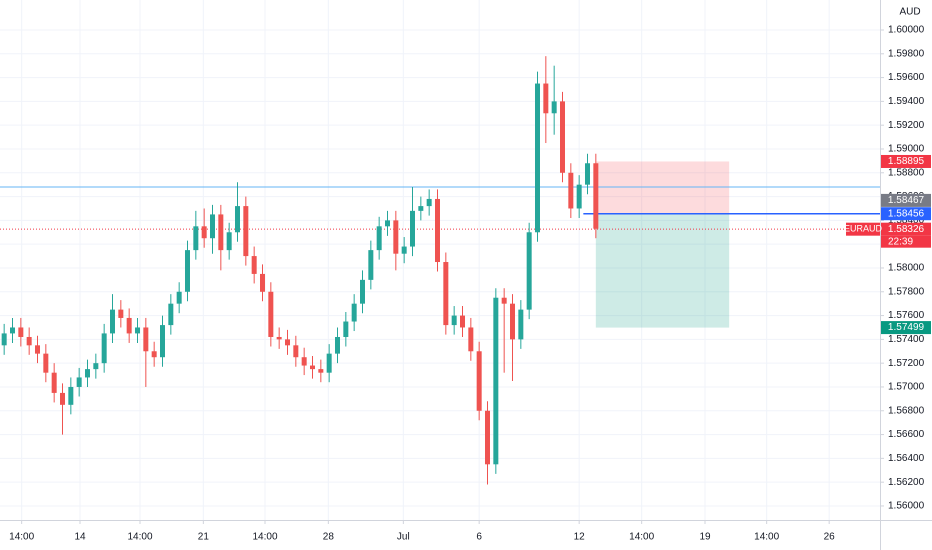 The image size is (932, 550). I want to click on y-tick-label: 1.57000, so click(906, 387).